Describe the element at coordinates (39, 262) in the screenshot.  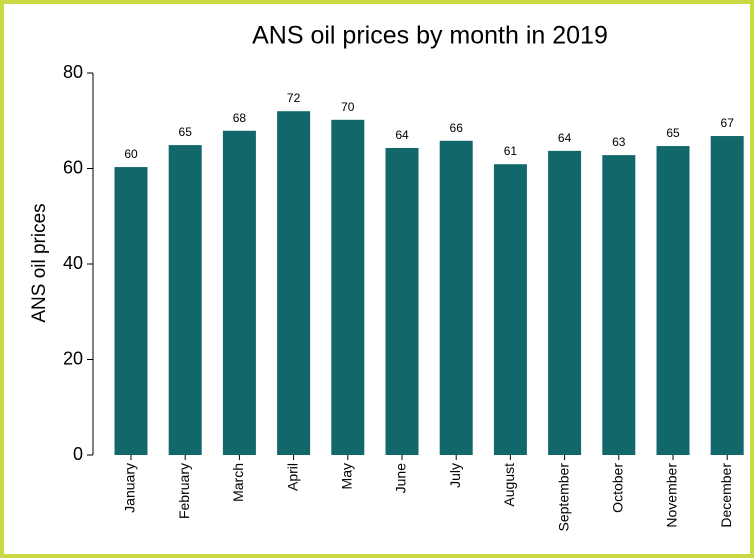
I see `y-axis-label: ANS oil prices` at that location.